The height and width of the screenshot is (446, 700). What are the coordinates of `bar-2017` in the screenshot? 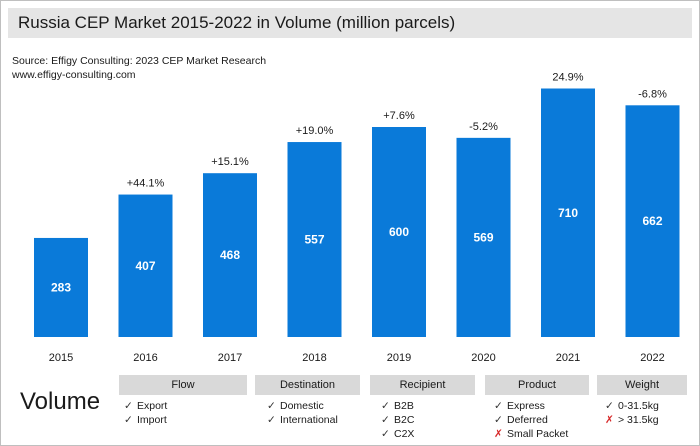 It's located at (230, 255).